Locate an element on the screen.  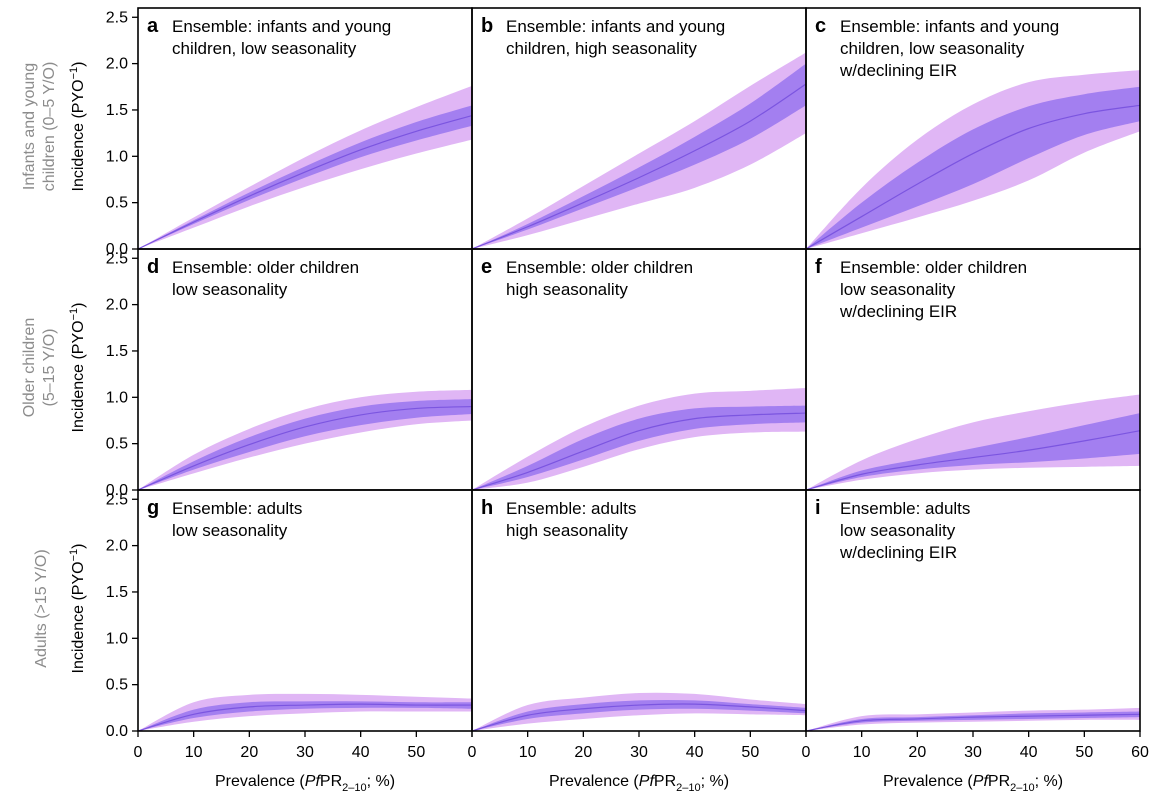
panel-title-f-line: Ensemble: older children is located at coordinates (933, 267).